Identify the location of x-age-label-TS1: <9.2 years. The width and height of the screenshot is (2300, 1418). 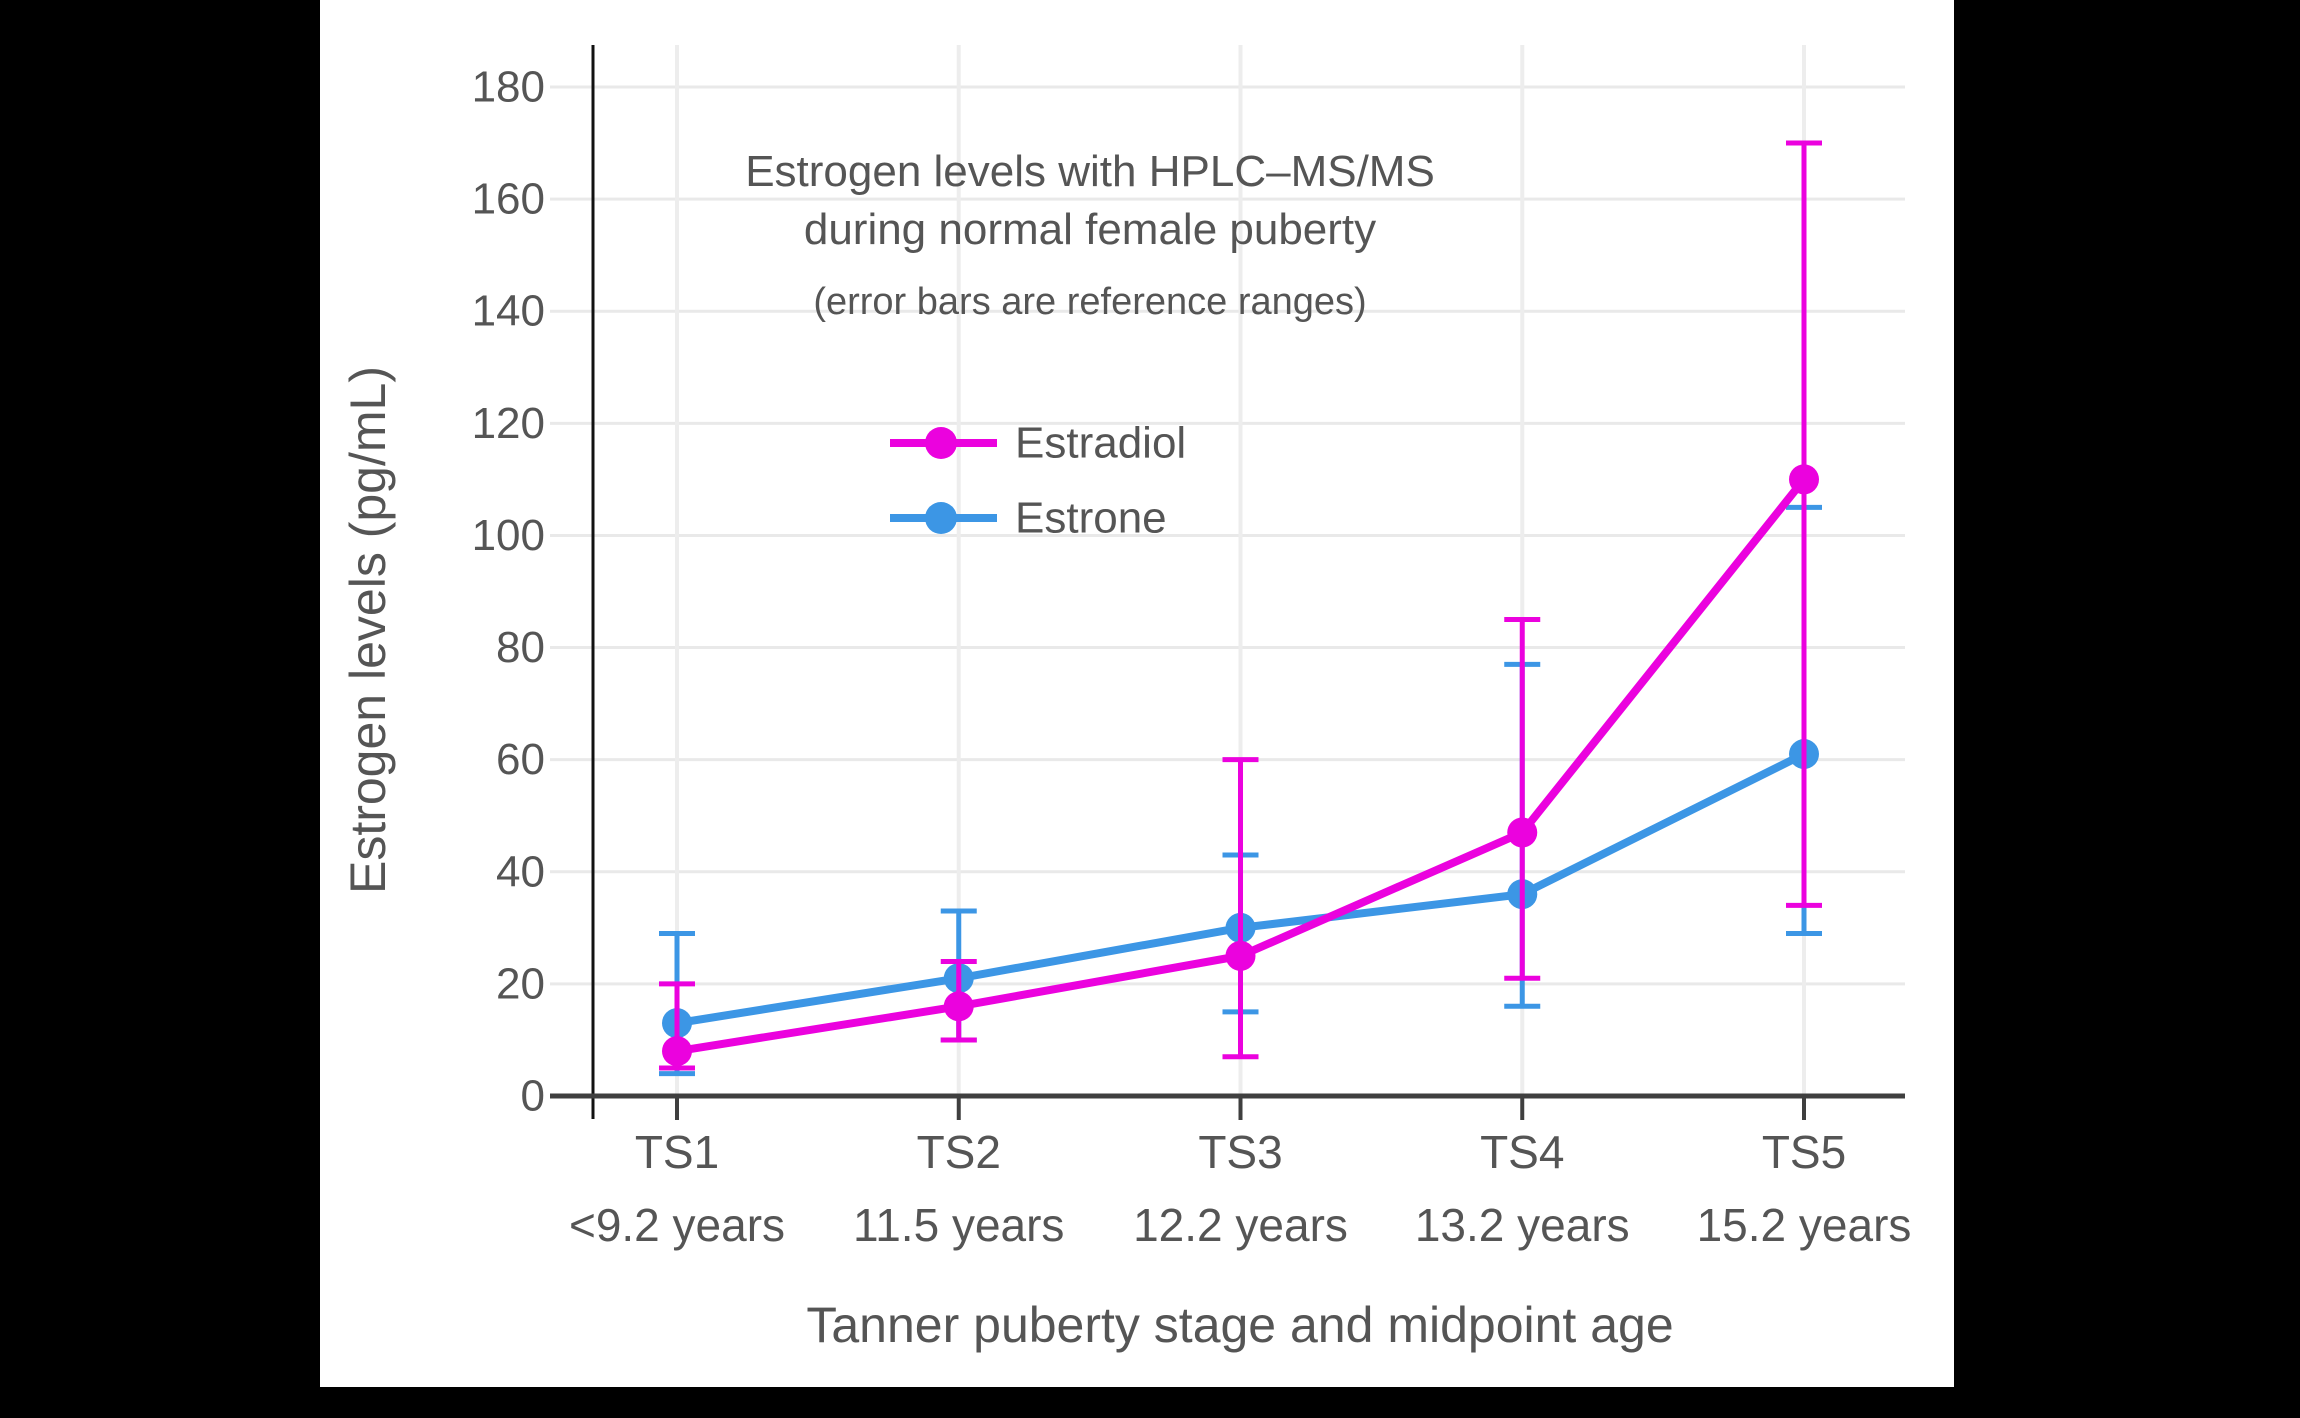
(677, 1225).